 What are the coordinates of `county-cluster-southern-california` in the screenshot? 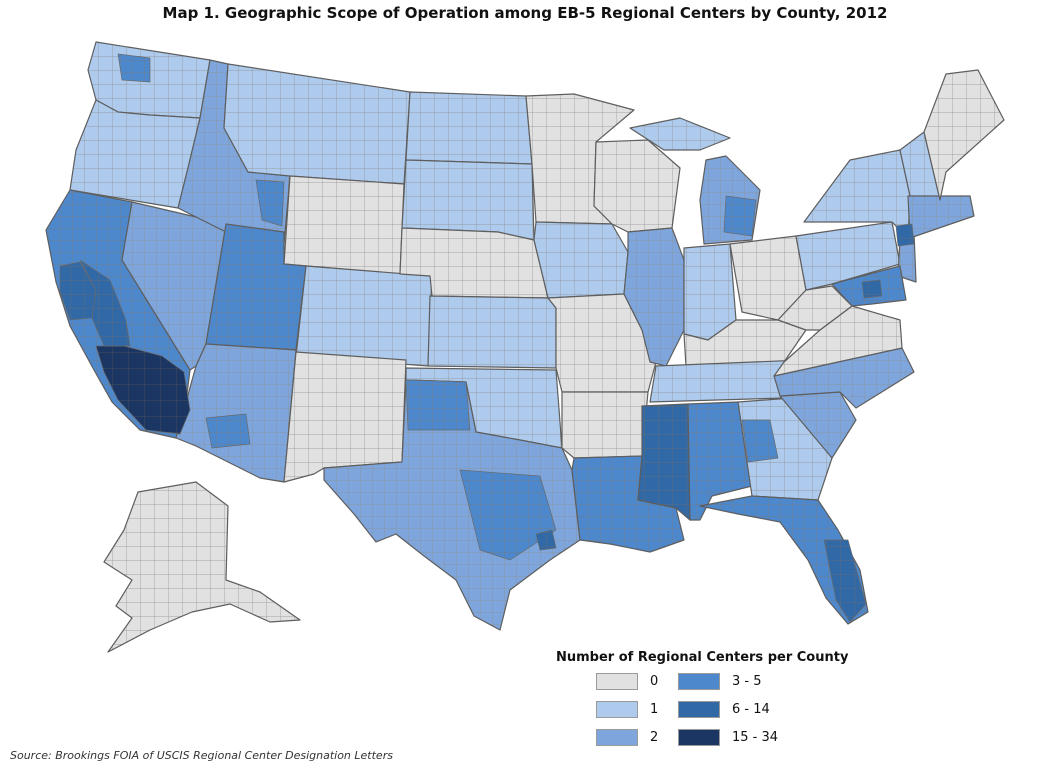 It's located at (143, 390).